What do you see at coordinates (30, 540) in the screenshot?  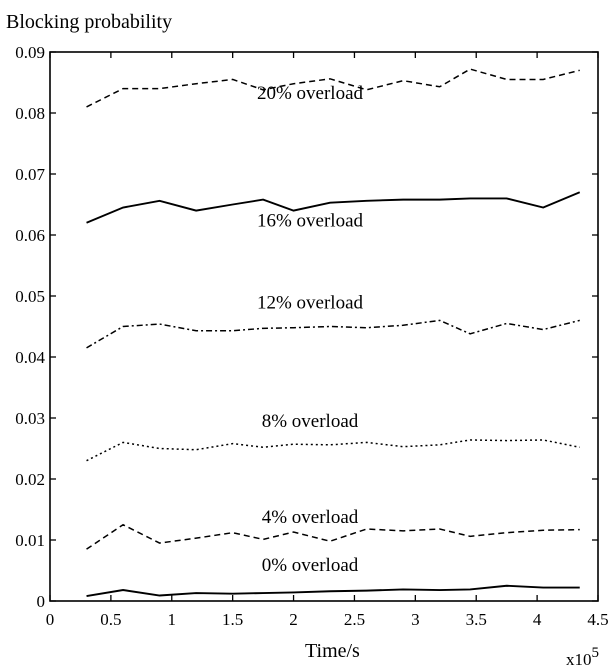 I see `y-tick-label: 0.01` at bounding box center [30, 540].